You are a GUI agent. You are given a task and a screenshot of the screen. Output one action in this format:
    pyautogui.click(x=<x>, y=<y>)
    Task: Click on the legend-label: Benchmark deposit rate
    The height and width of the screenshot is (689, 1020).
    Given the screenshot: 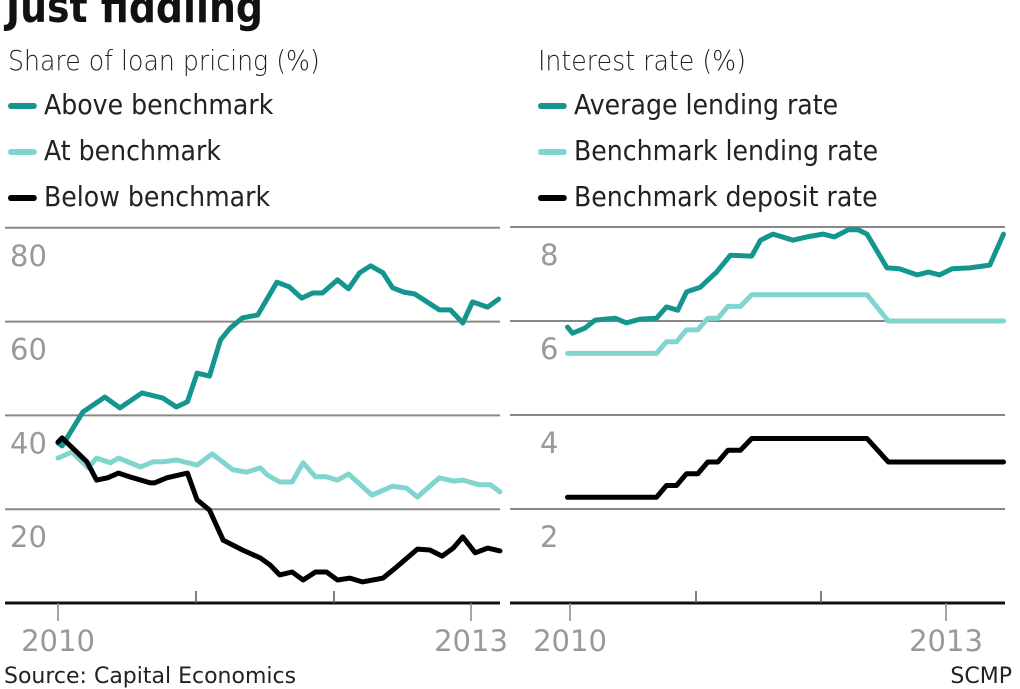 What is the action you would take?
    pyautogui.click(x=726, y=196)
    